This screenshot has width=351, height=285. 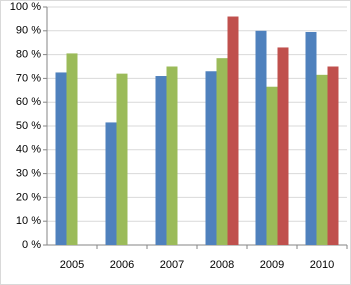 I want to click on y-tick-label: 80 %, so click(x=28, y=55).